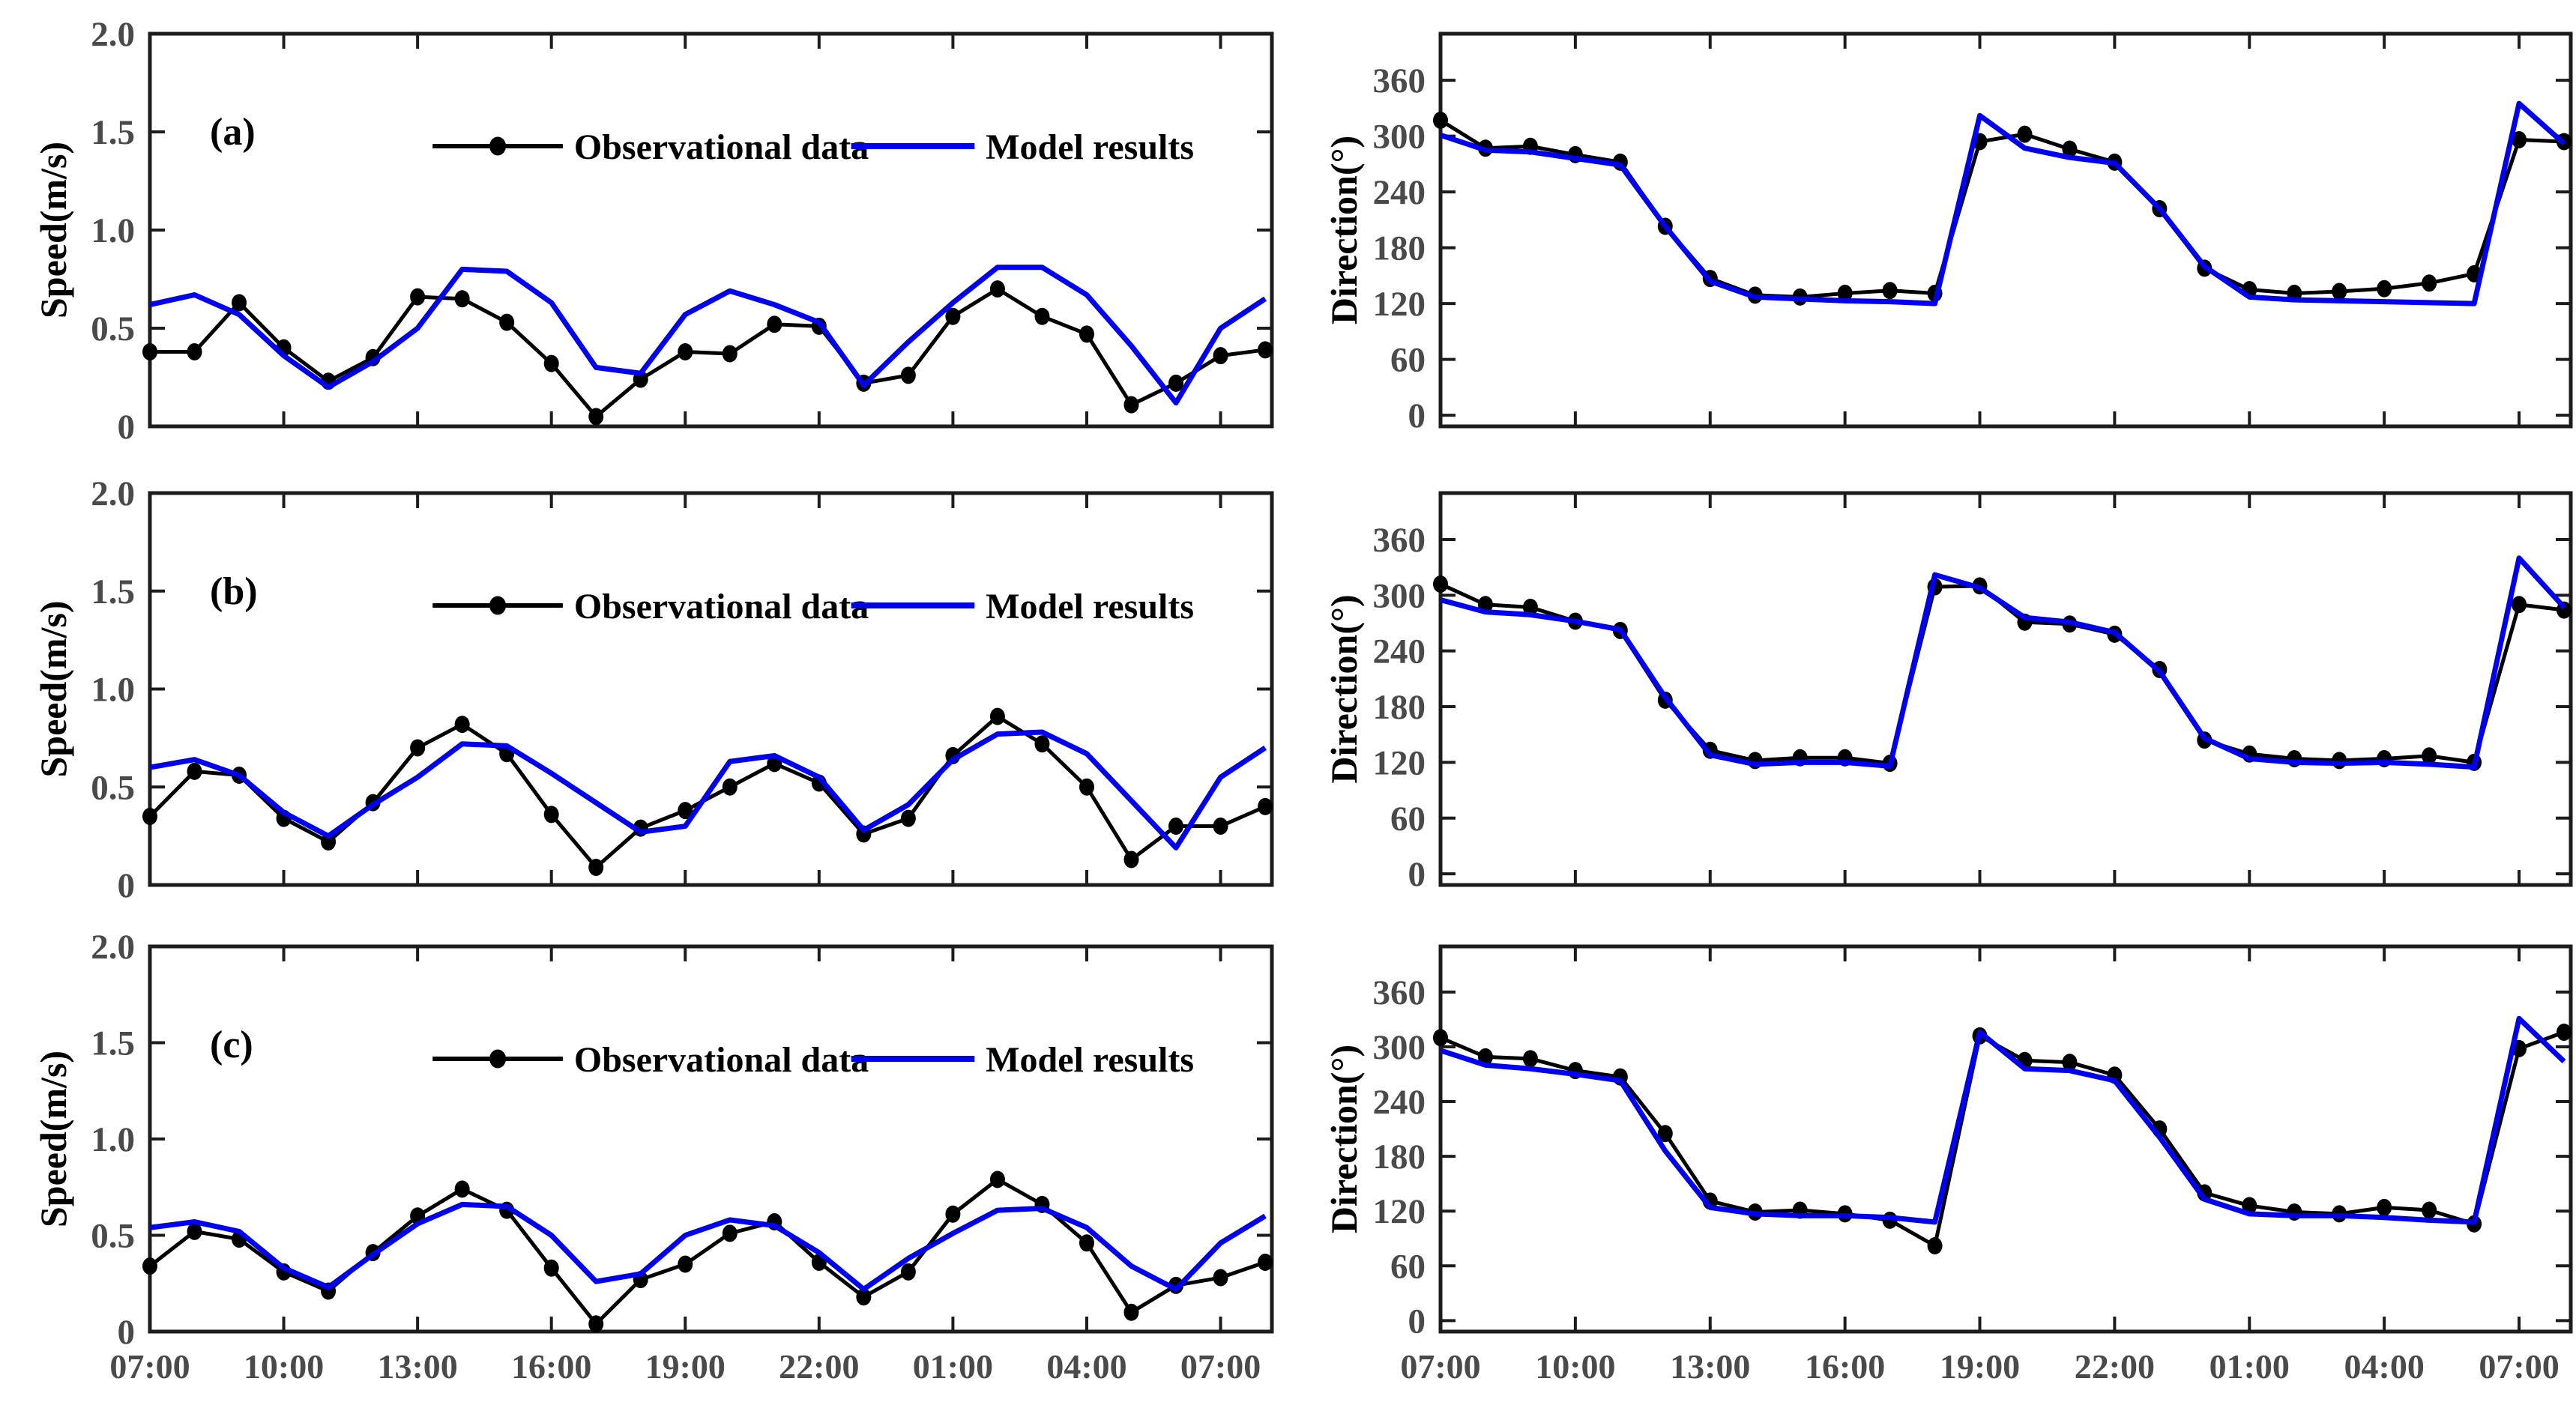 The image size is (2576, 1423). Describe the element at coordinates (113, 788) in the screenshot. I see `y-tick-label: 0.5` at that location.